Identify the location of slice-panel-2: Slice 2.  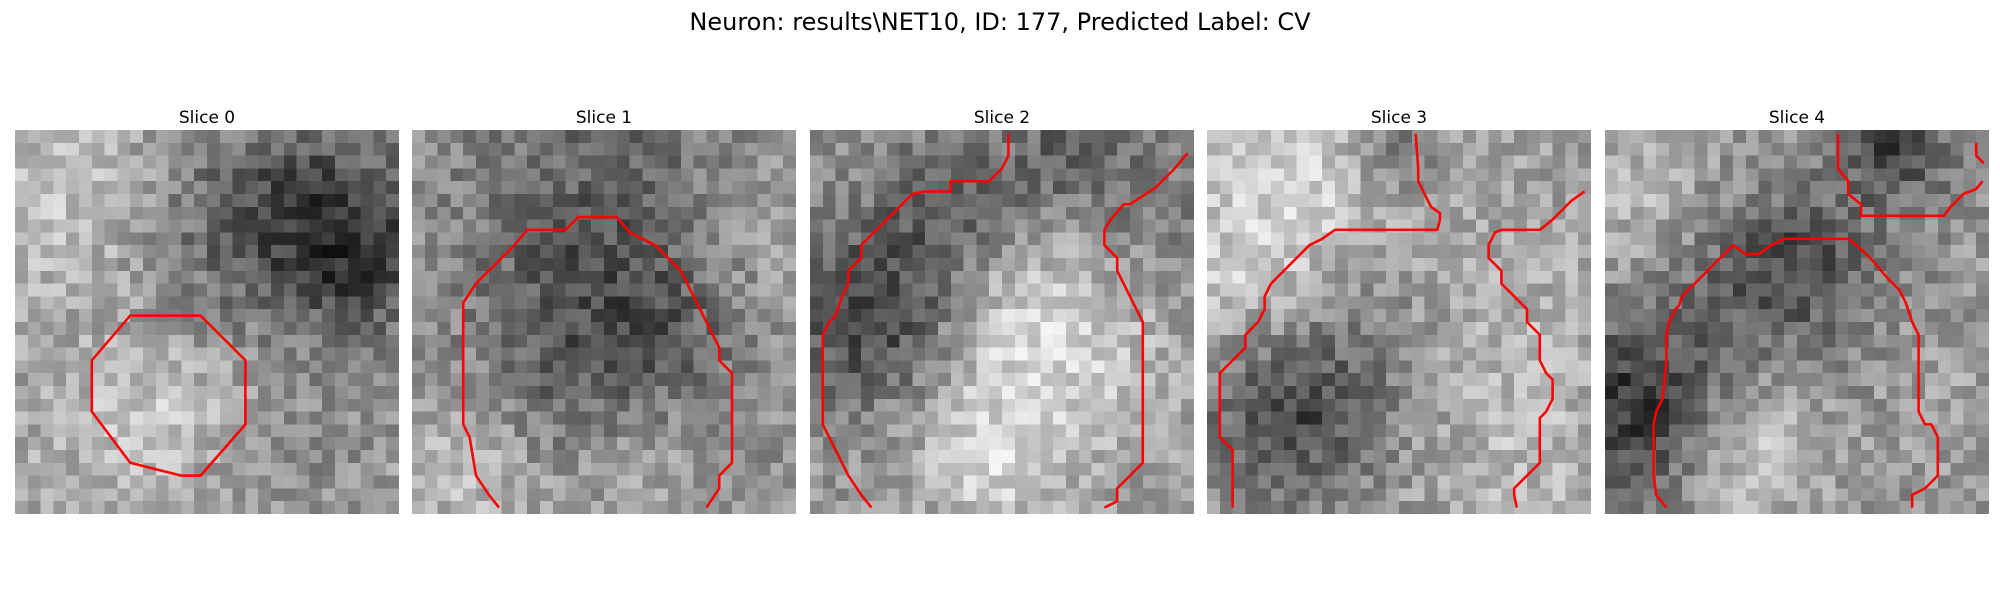
(1002, 311).